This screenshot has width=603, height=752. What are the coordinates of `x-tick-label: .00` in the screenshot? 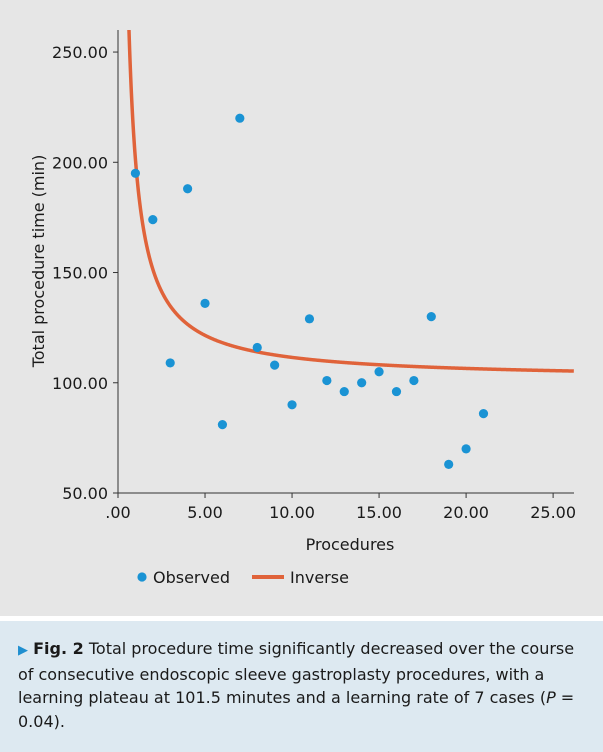 It's located at (117, 512).